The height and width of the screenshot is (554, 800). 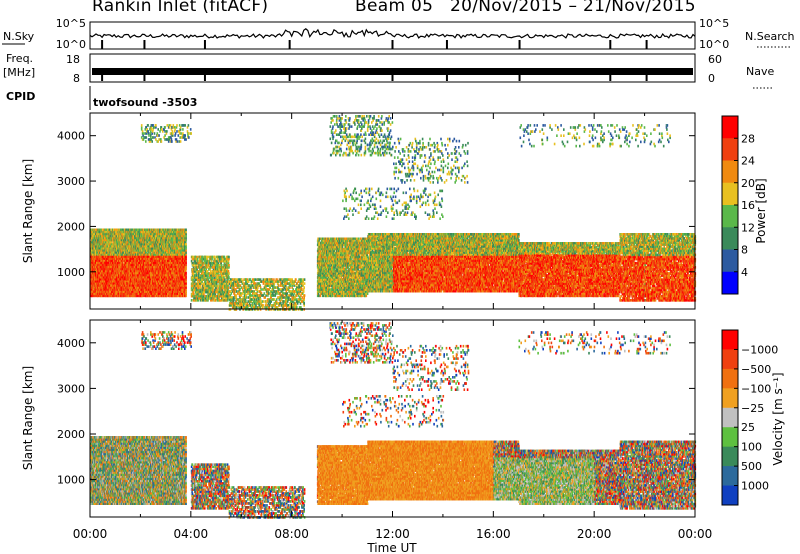 What do you see at coordinates (394, 8) in the screenshot?
I see `beam-label: Beam 05` at bounding box center [394, 8].